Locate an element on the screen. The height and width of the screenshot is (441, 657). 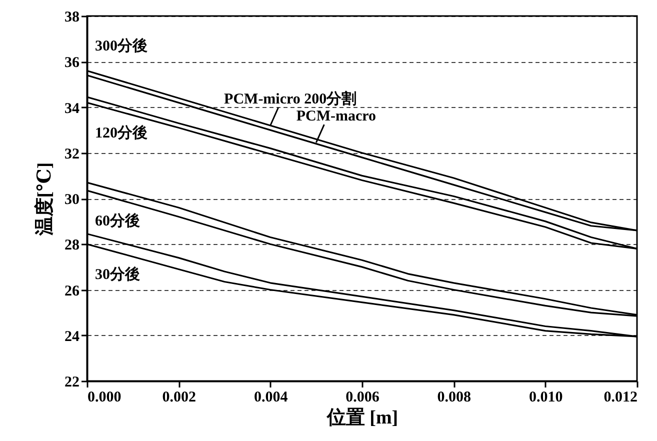
x-tick-label: 0.010 is located at coordinates (545, 398).